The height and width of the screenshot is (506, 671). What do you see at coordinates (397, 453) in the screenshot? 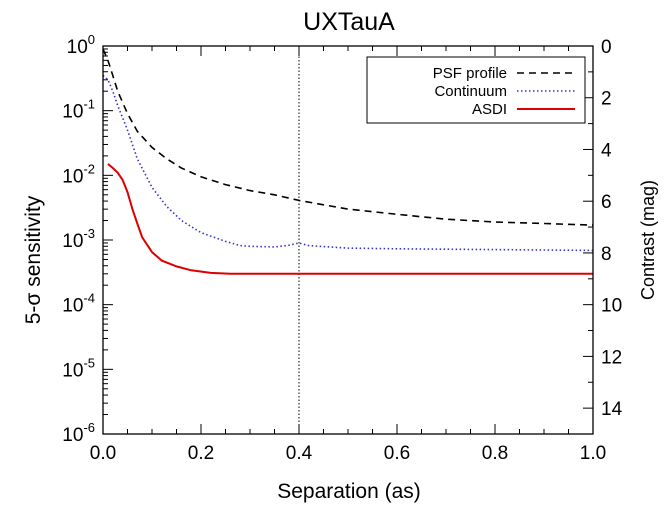
I see `x-tick-label: 0.6` at bounding box center [397, 453].